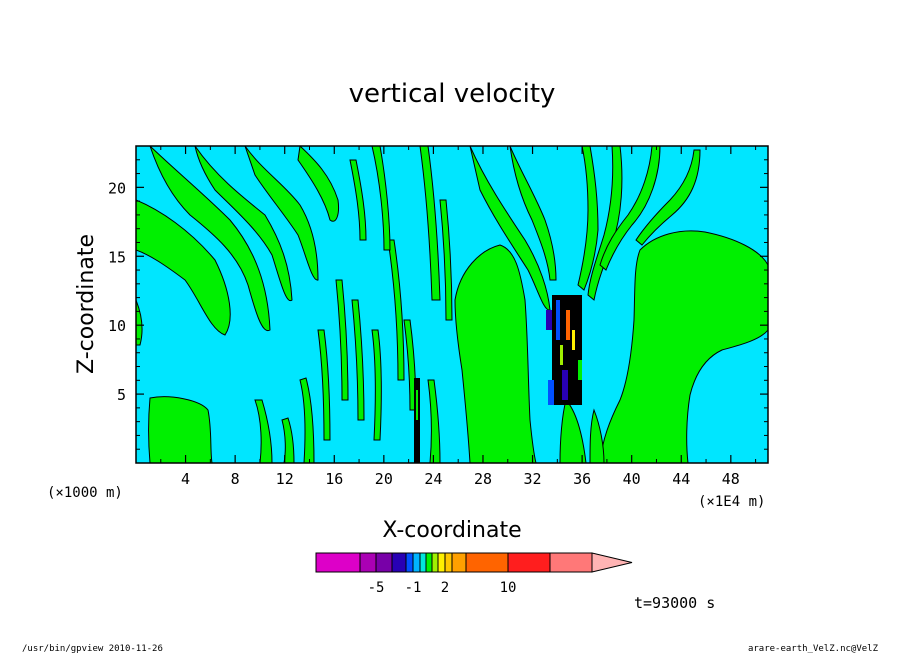 This screenshot has height=654, width=904. What do you see at coordinates (334, 479) in the screenshot?
I see `x-tick-label: 16` at bounding box center [334, 479].